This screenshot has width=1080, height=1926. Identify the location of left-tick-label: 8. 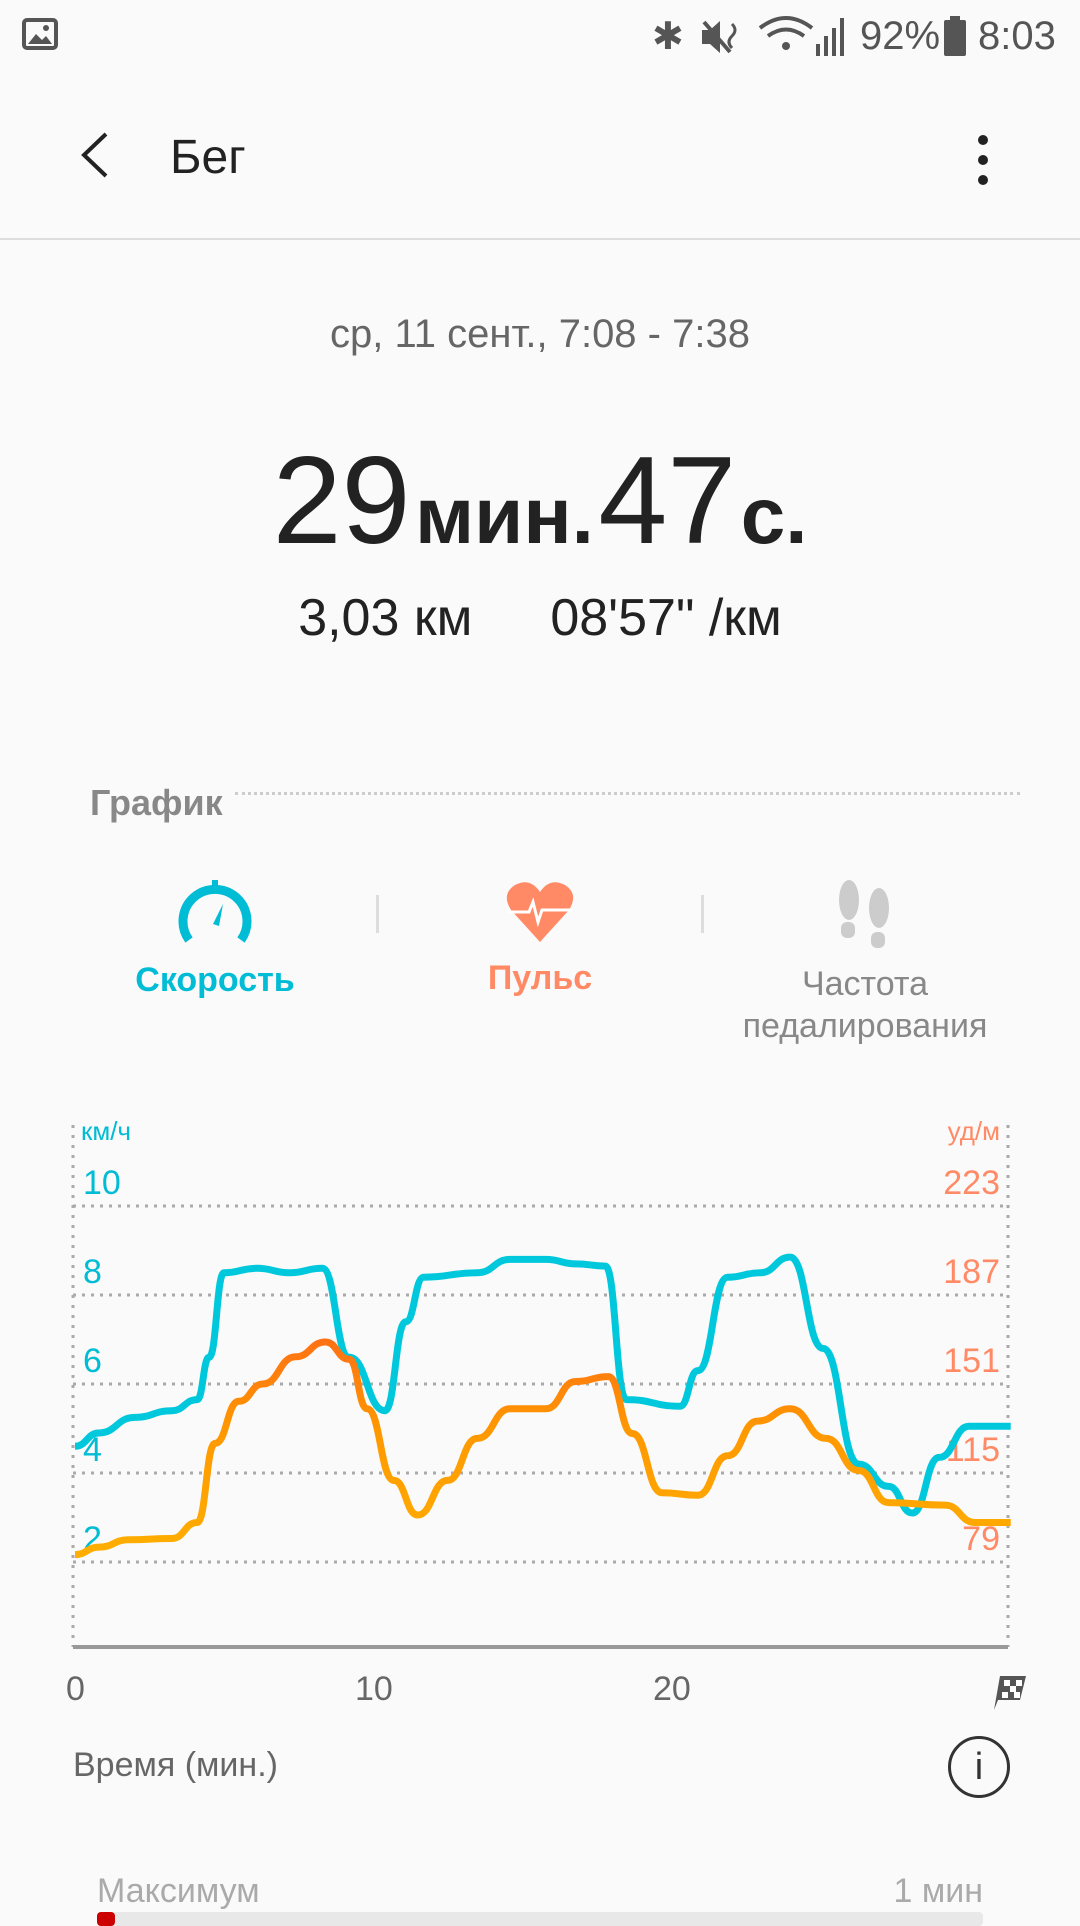
(92, 1272).